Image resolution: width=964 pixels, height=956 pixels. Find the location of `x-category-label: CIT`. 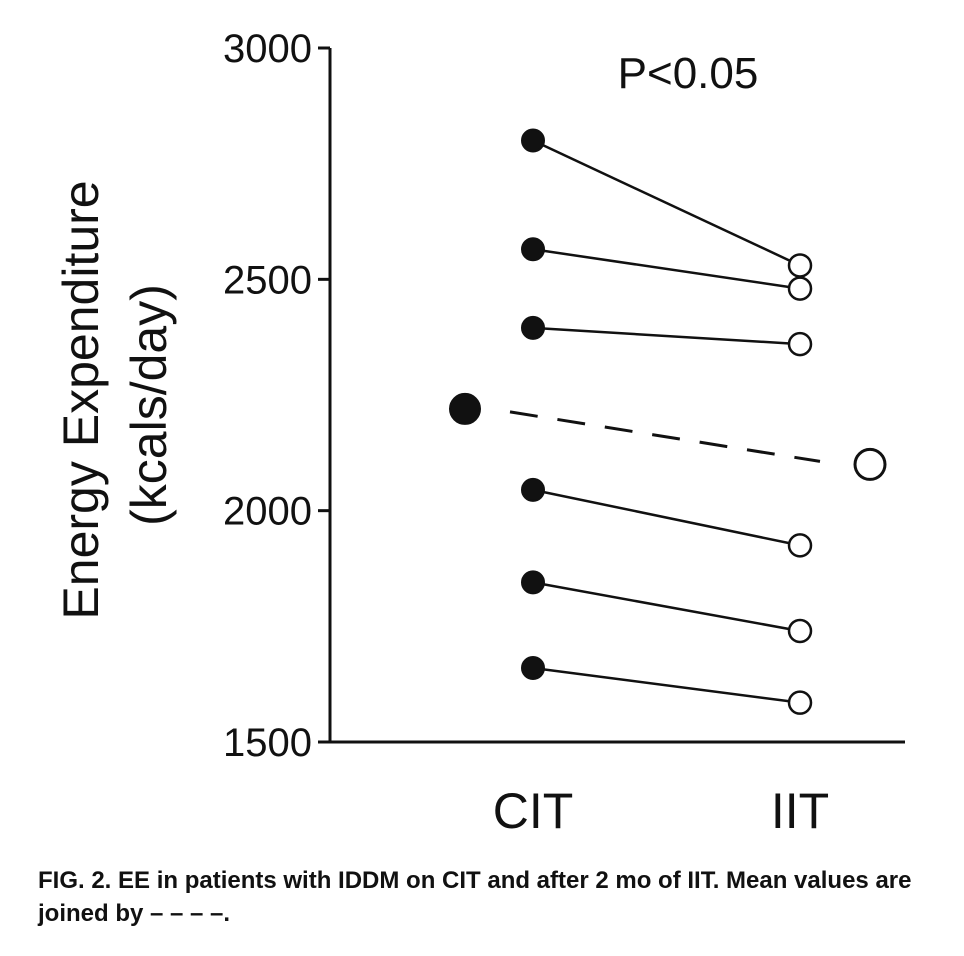

x-category-label: CIT is located at coordinates (533, 811).